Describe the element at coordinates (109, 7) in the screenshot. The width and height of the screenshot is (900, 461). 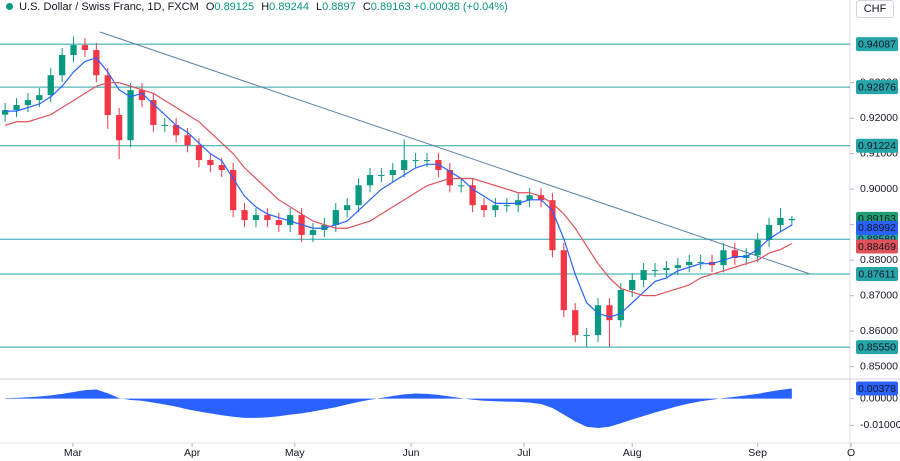
I see `symbol-title: U.S. Dollar / Swiss Franc, 1D, FXCM` at that location.